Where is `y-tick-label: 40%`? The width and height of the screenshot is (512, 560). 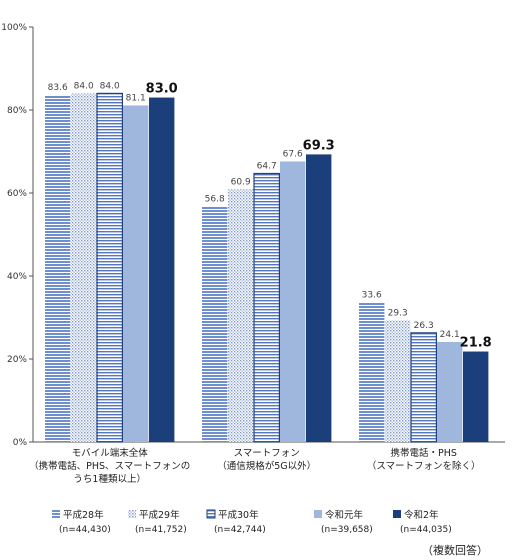
y-tick-label: 40% is located at coordinates (17, 277).